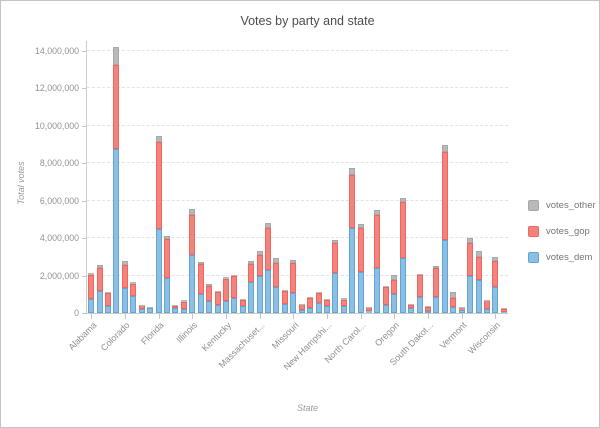 This screenshot has width=600, height=428. I want to click on bar-new-york, so click(352, 240).